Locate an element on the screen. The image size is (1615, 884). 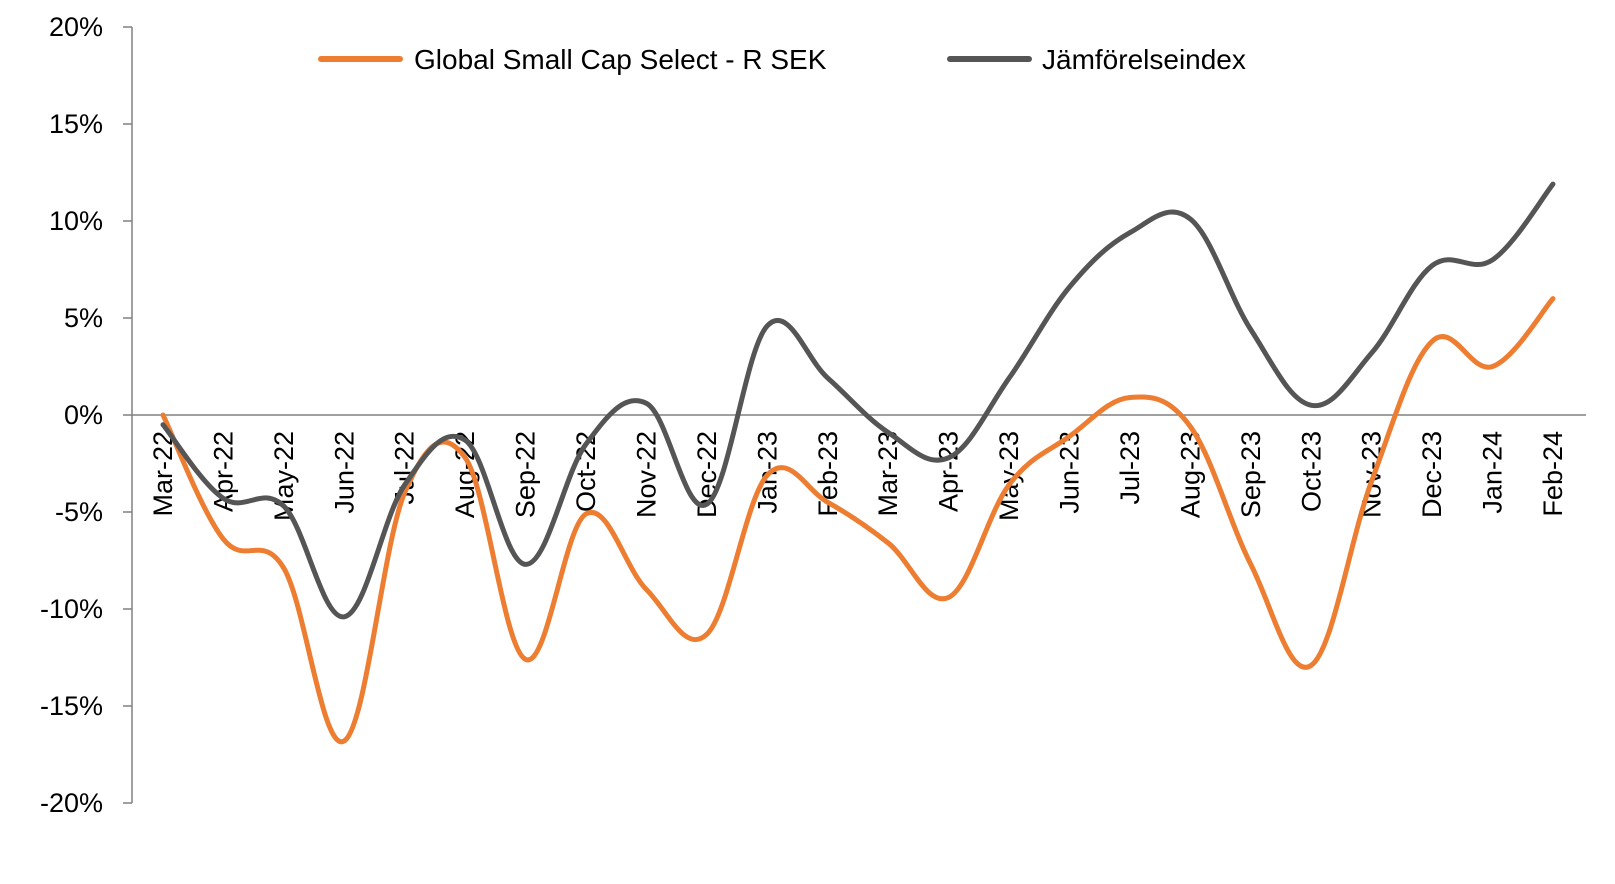
x-tick-label: Nov-22 is located at coordinates (646, 474).